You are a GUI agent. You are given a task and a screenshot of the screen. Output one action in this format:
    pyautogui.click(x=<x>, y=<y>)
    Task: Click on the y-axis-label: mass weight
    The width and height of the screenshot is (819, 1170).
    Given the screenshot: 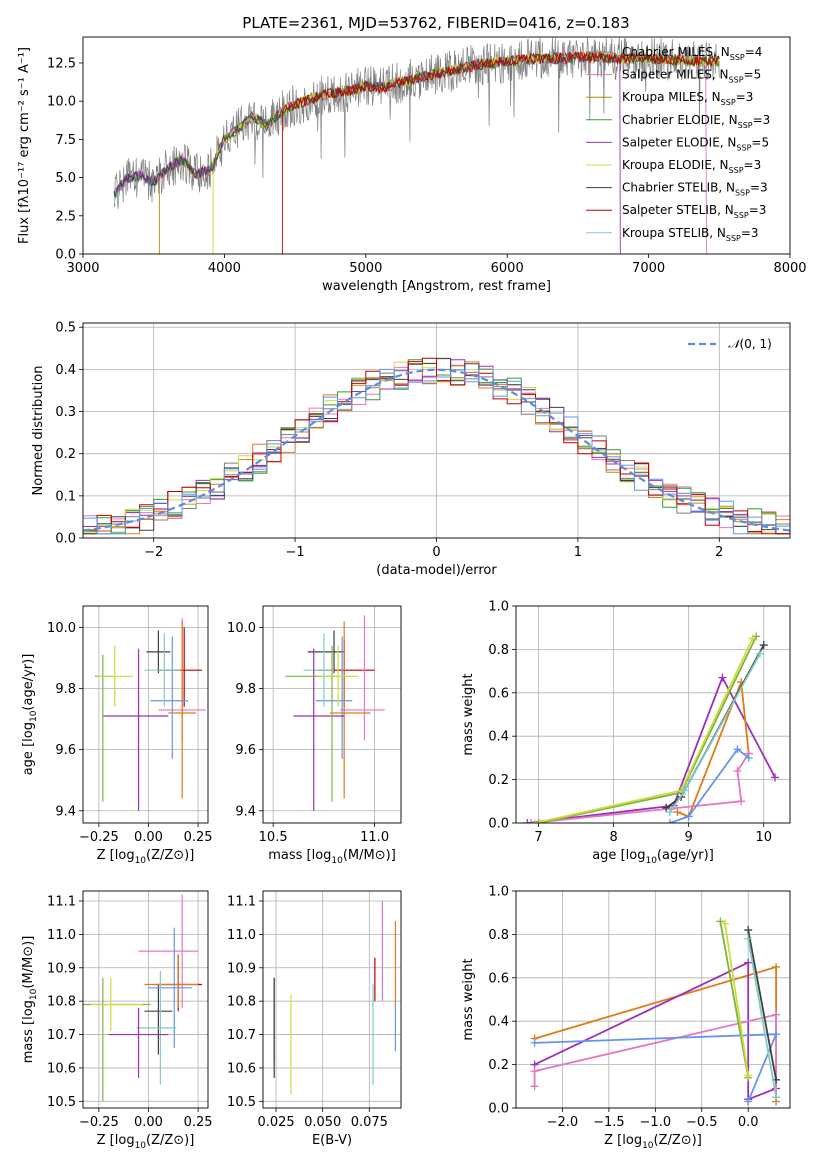 What is the action you would take?
    pyautogui.click(x=468, y=714)
    